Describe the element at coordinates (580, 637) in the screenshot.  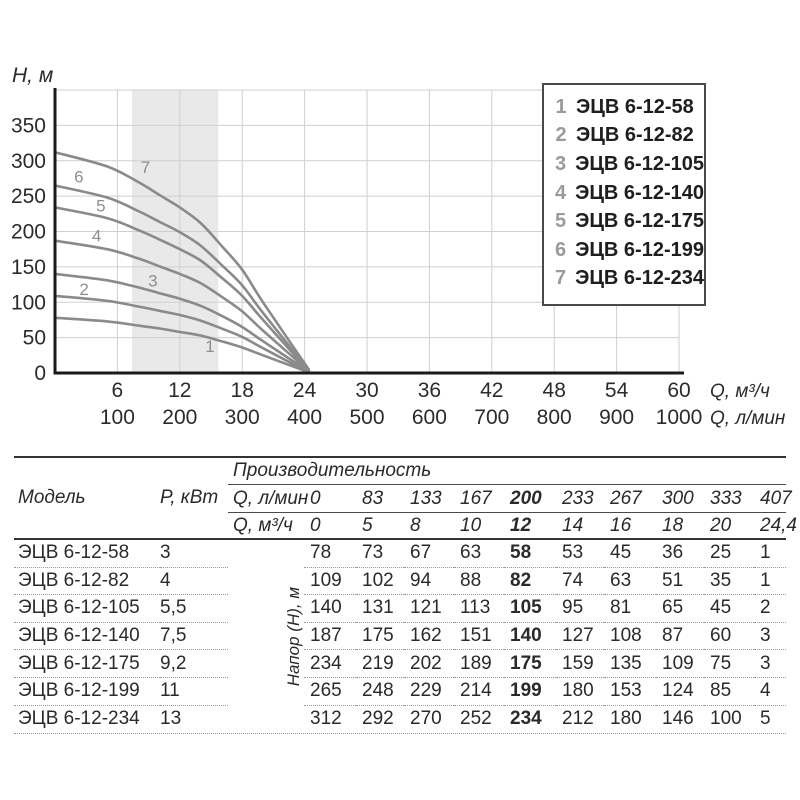
I see `row-head-value: 127` at that location.